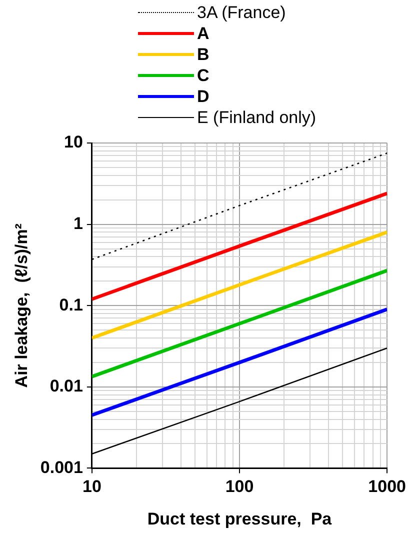  What do you see at coordinates (203, 96) in the screenshot?
I see `legend-label: D` at bounding box center [203, 96].